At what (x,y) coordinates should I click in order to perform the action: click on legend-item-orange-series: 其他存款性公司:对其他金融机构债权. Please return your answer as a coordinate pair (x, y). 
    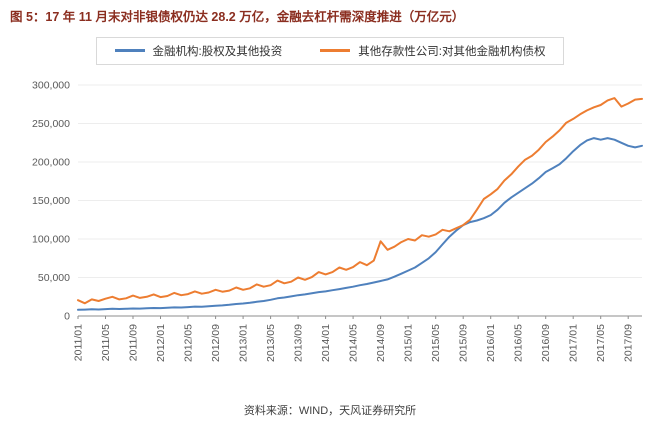
    Looking at the image, I should click on (432, 51).